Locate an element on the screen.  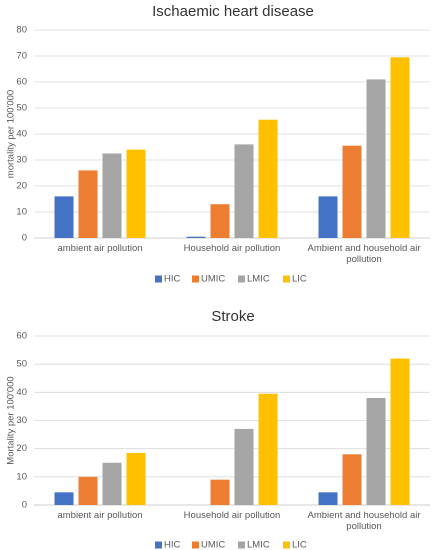
y-tick-label: 80 is located at coordinates (21, 30).